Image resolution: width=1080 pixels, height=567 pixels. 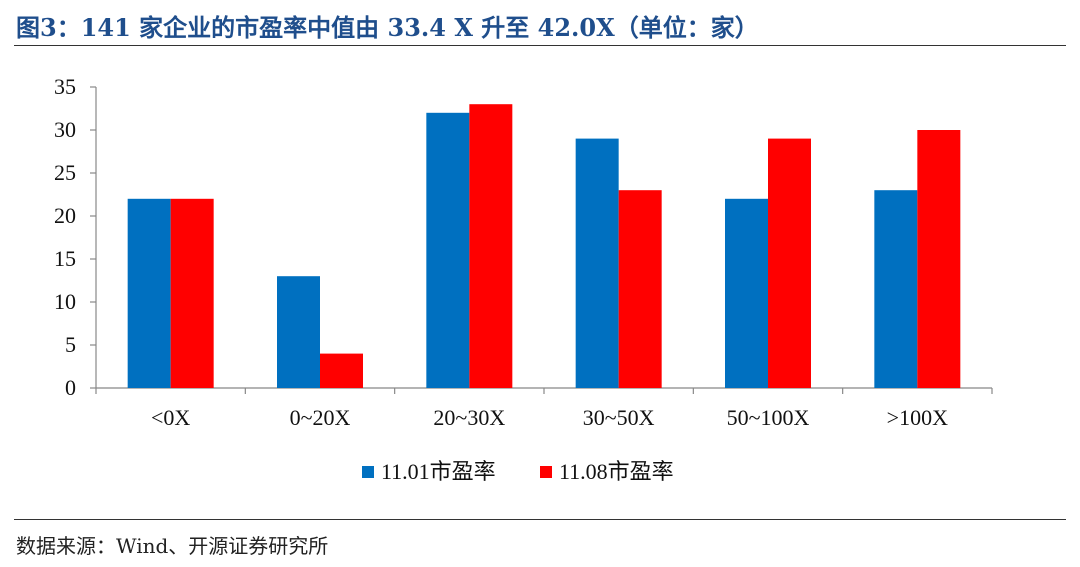 I want to click on x-tick-label: 30~50X, so click(x=619, y=417).